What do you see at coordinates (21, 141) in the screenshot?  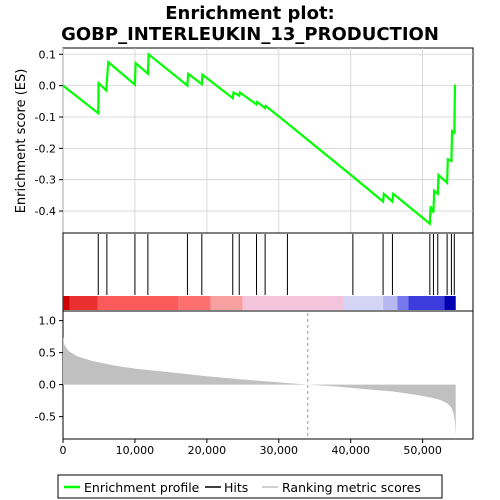 I see `es-y-axis-label: Enrichment score (ES)` at bounding box center [21, 141].